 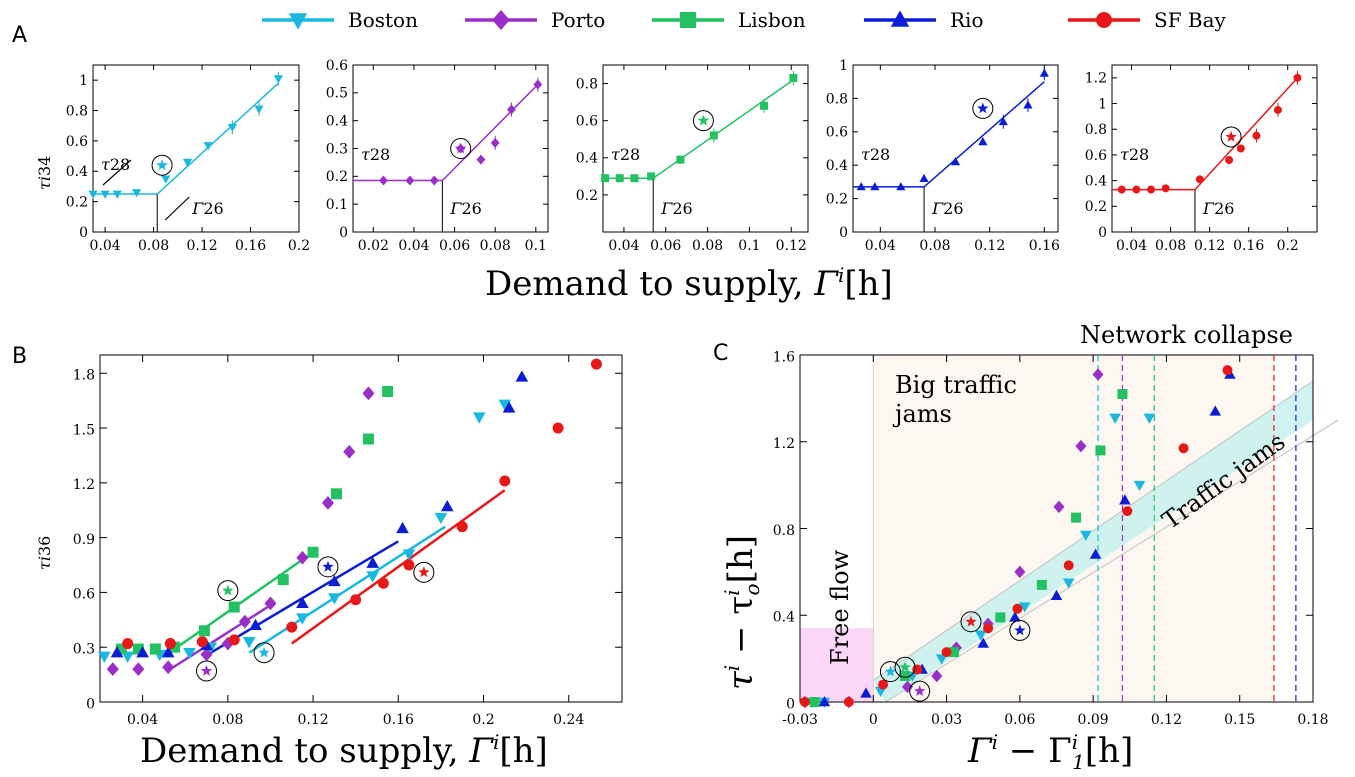 What do you see at coordinates (250, 246) in the screenshot?
I see `a1-xtick-label: 0.16` at bounding box center [250, 246].